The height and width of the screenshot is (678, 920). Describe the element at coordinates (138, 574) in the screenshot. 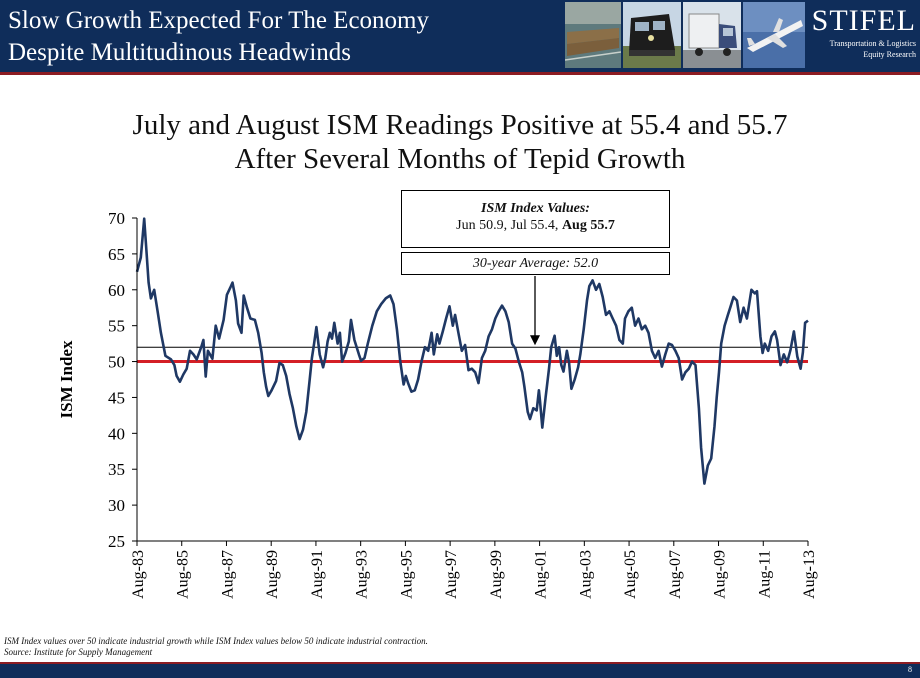

I see `x-tick-label: Aug-83` at that location.